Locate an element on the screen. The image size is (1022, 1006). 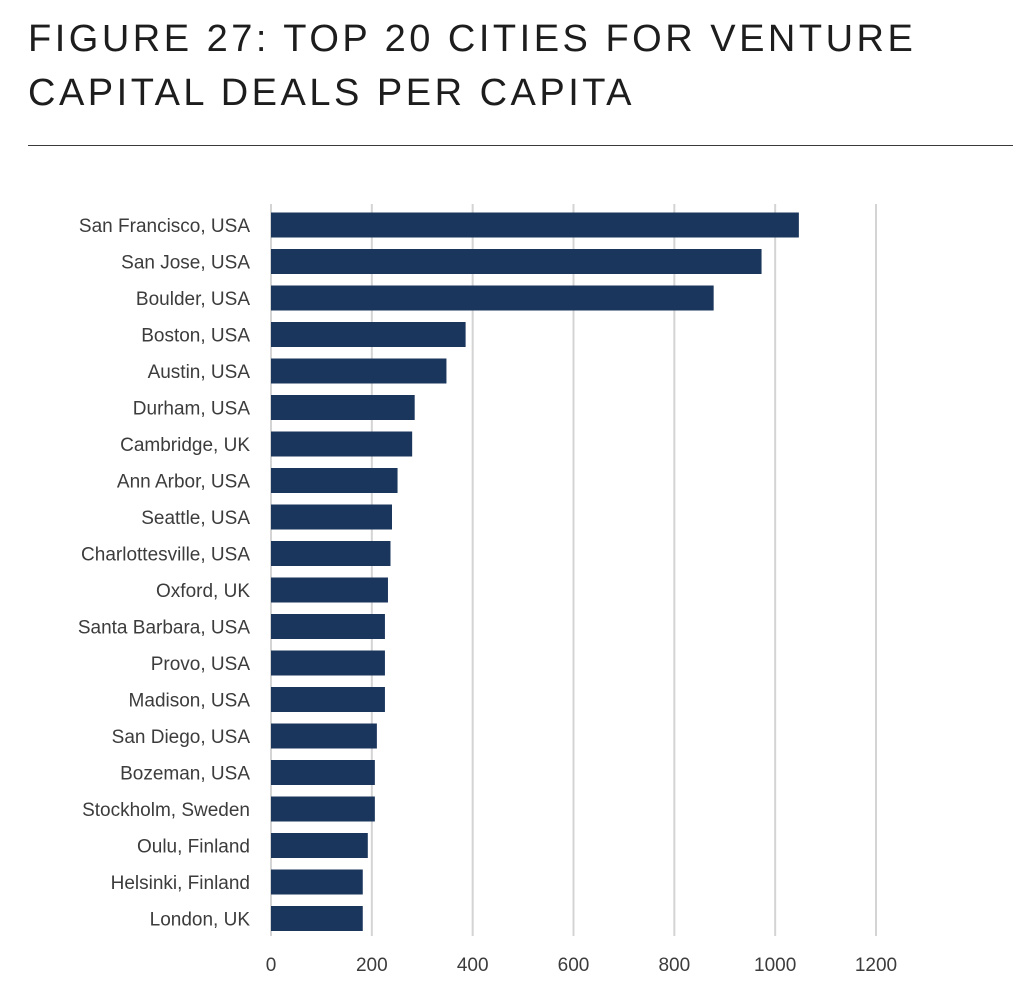
bar-provo-usa is located at coordinates (328, 663).